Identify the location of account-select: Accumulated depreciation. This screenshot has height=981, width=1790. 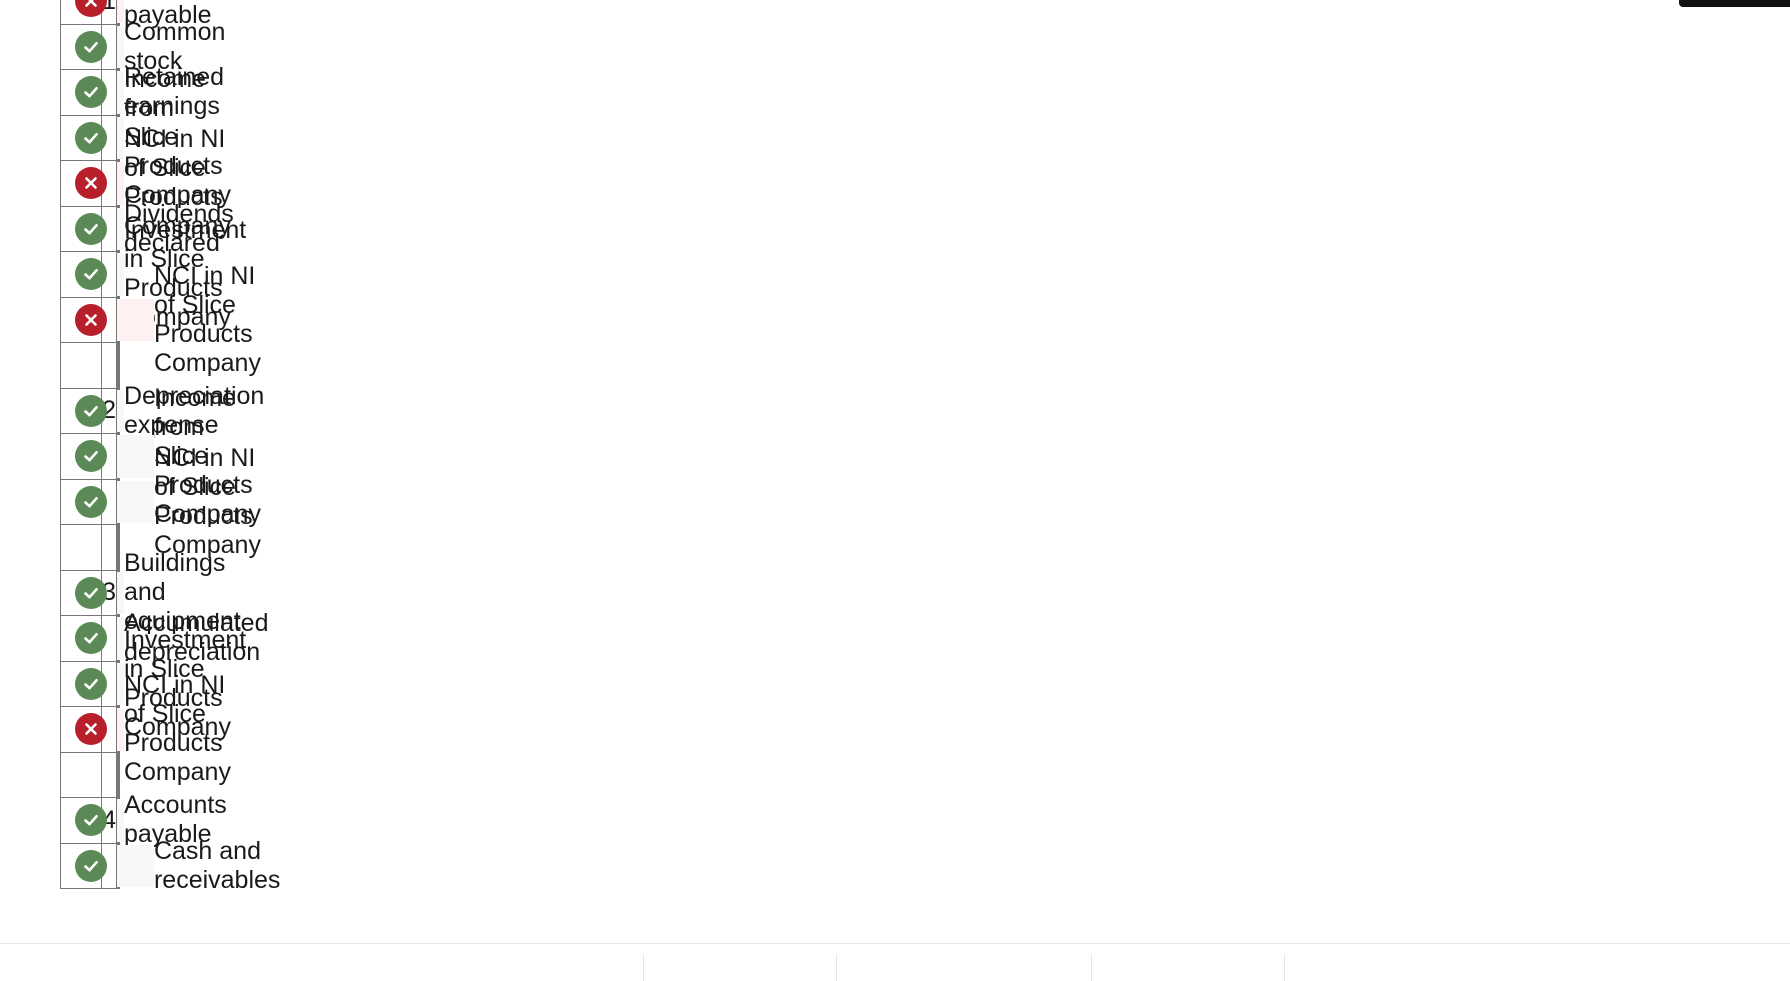
(171, 637).